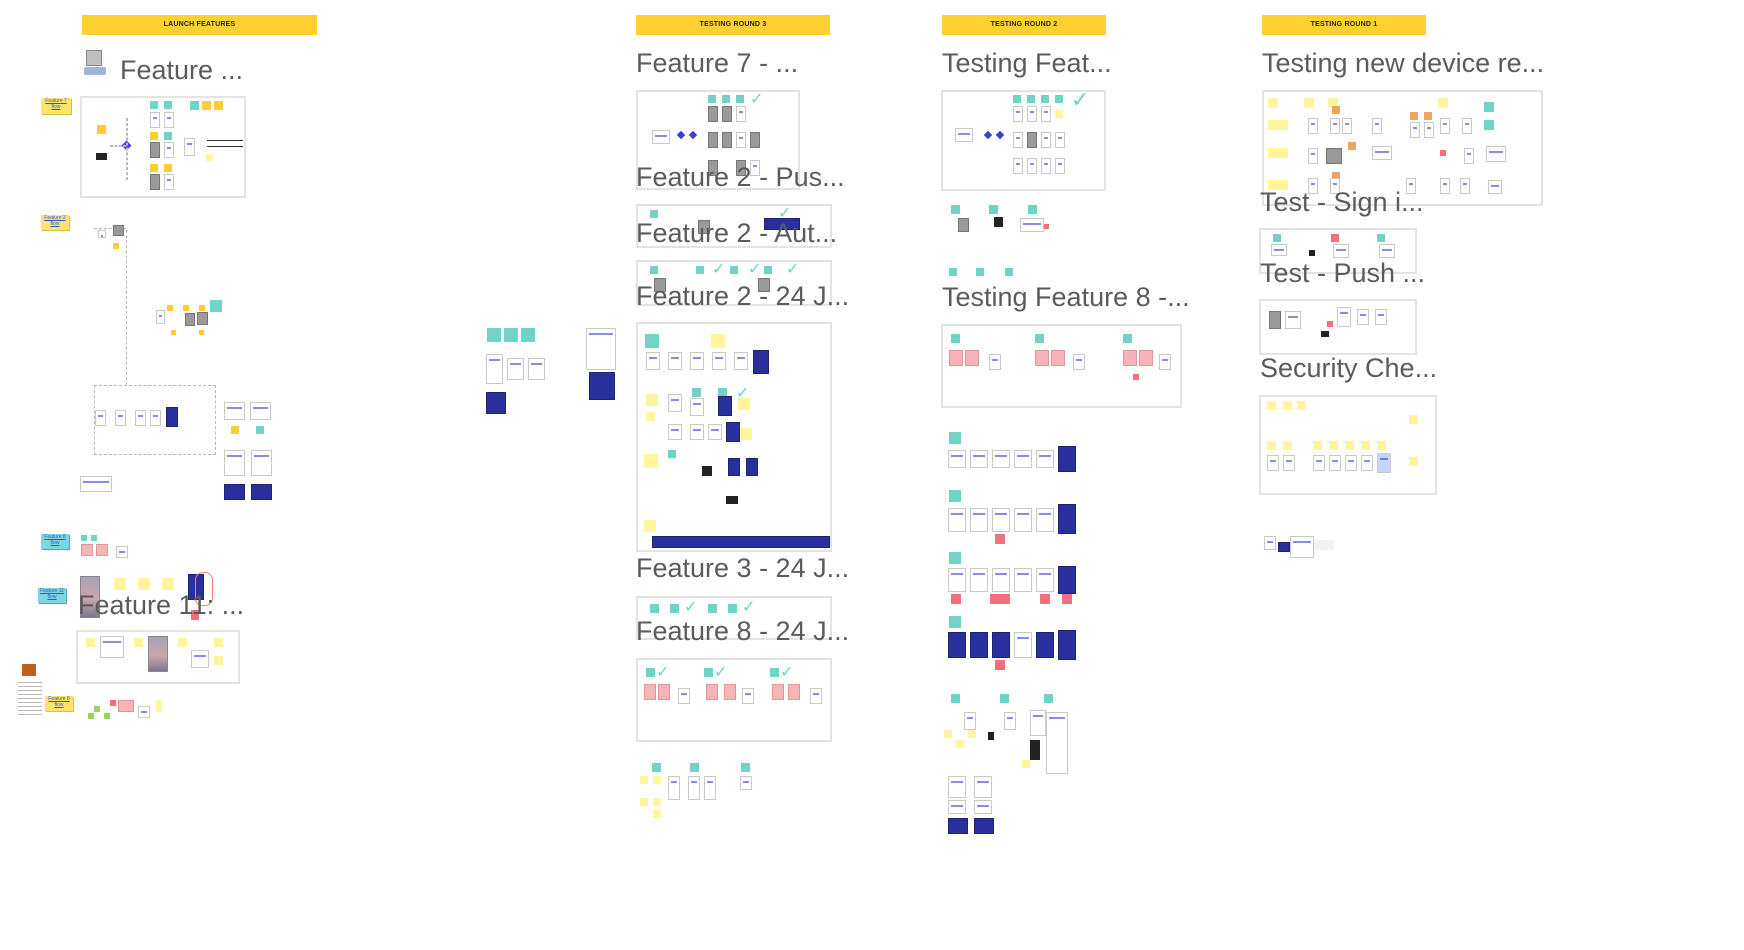  Describe the element at coordinates (718, 140) in the screenshot. I see `frame-feature-7: ✓` at that location.